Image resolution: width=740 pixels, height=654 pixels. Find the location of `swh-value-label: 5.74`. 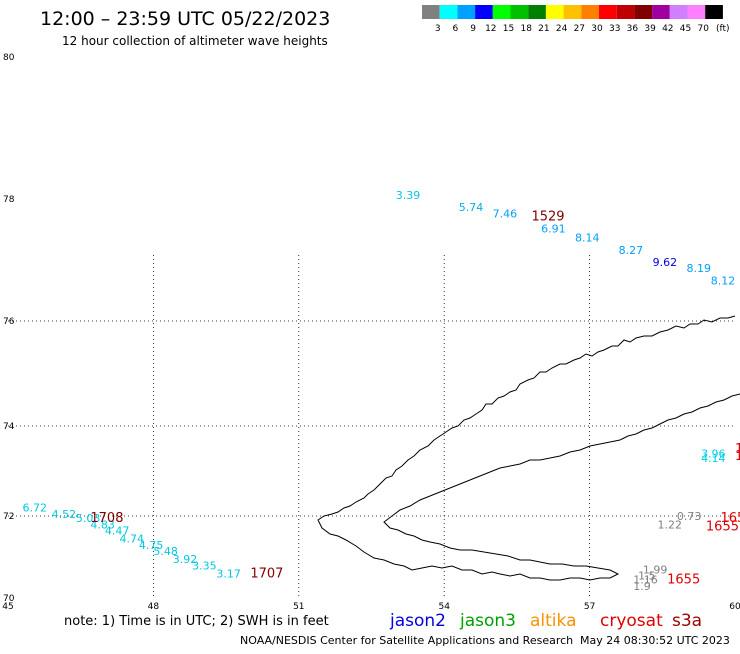

swh-value-label: 5.74 is located at coordinates (471, 207).